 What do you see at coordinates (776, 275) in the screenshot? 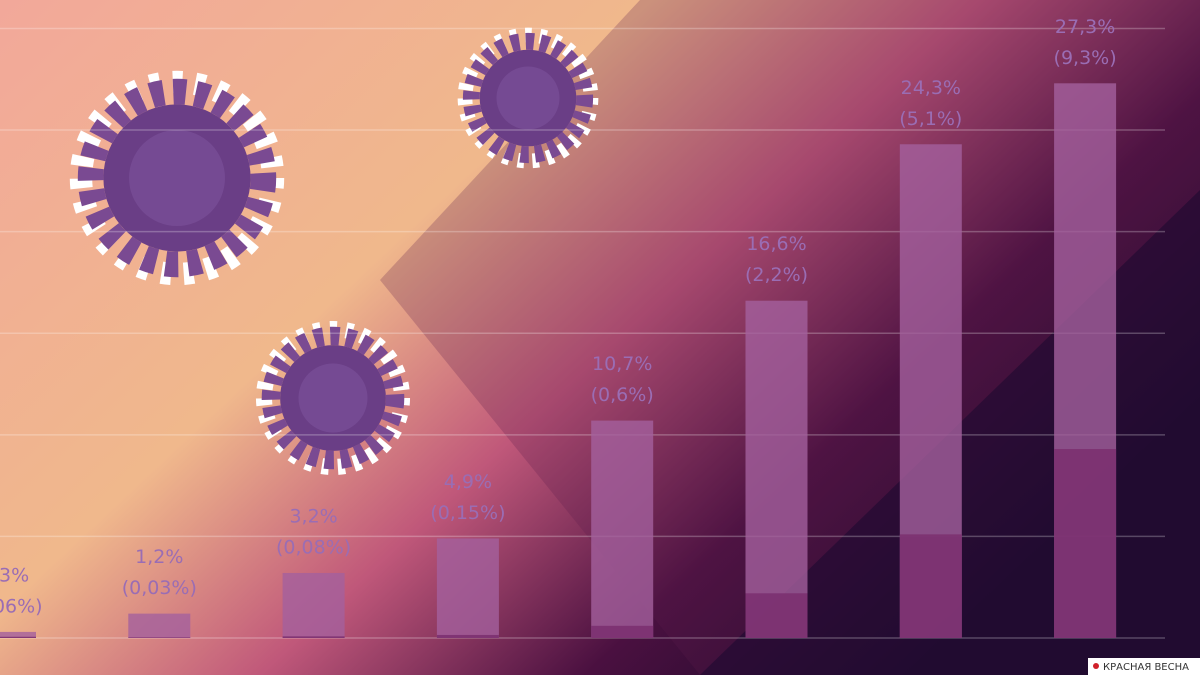
I see `value-label: (2,2%)` at bounding box center [776, 275].